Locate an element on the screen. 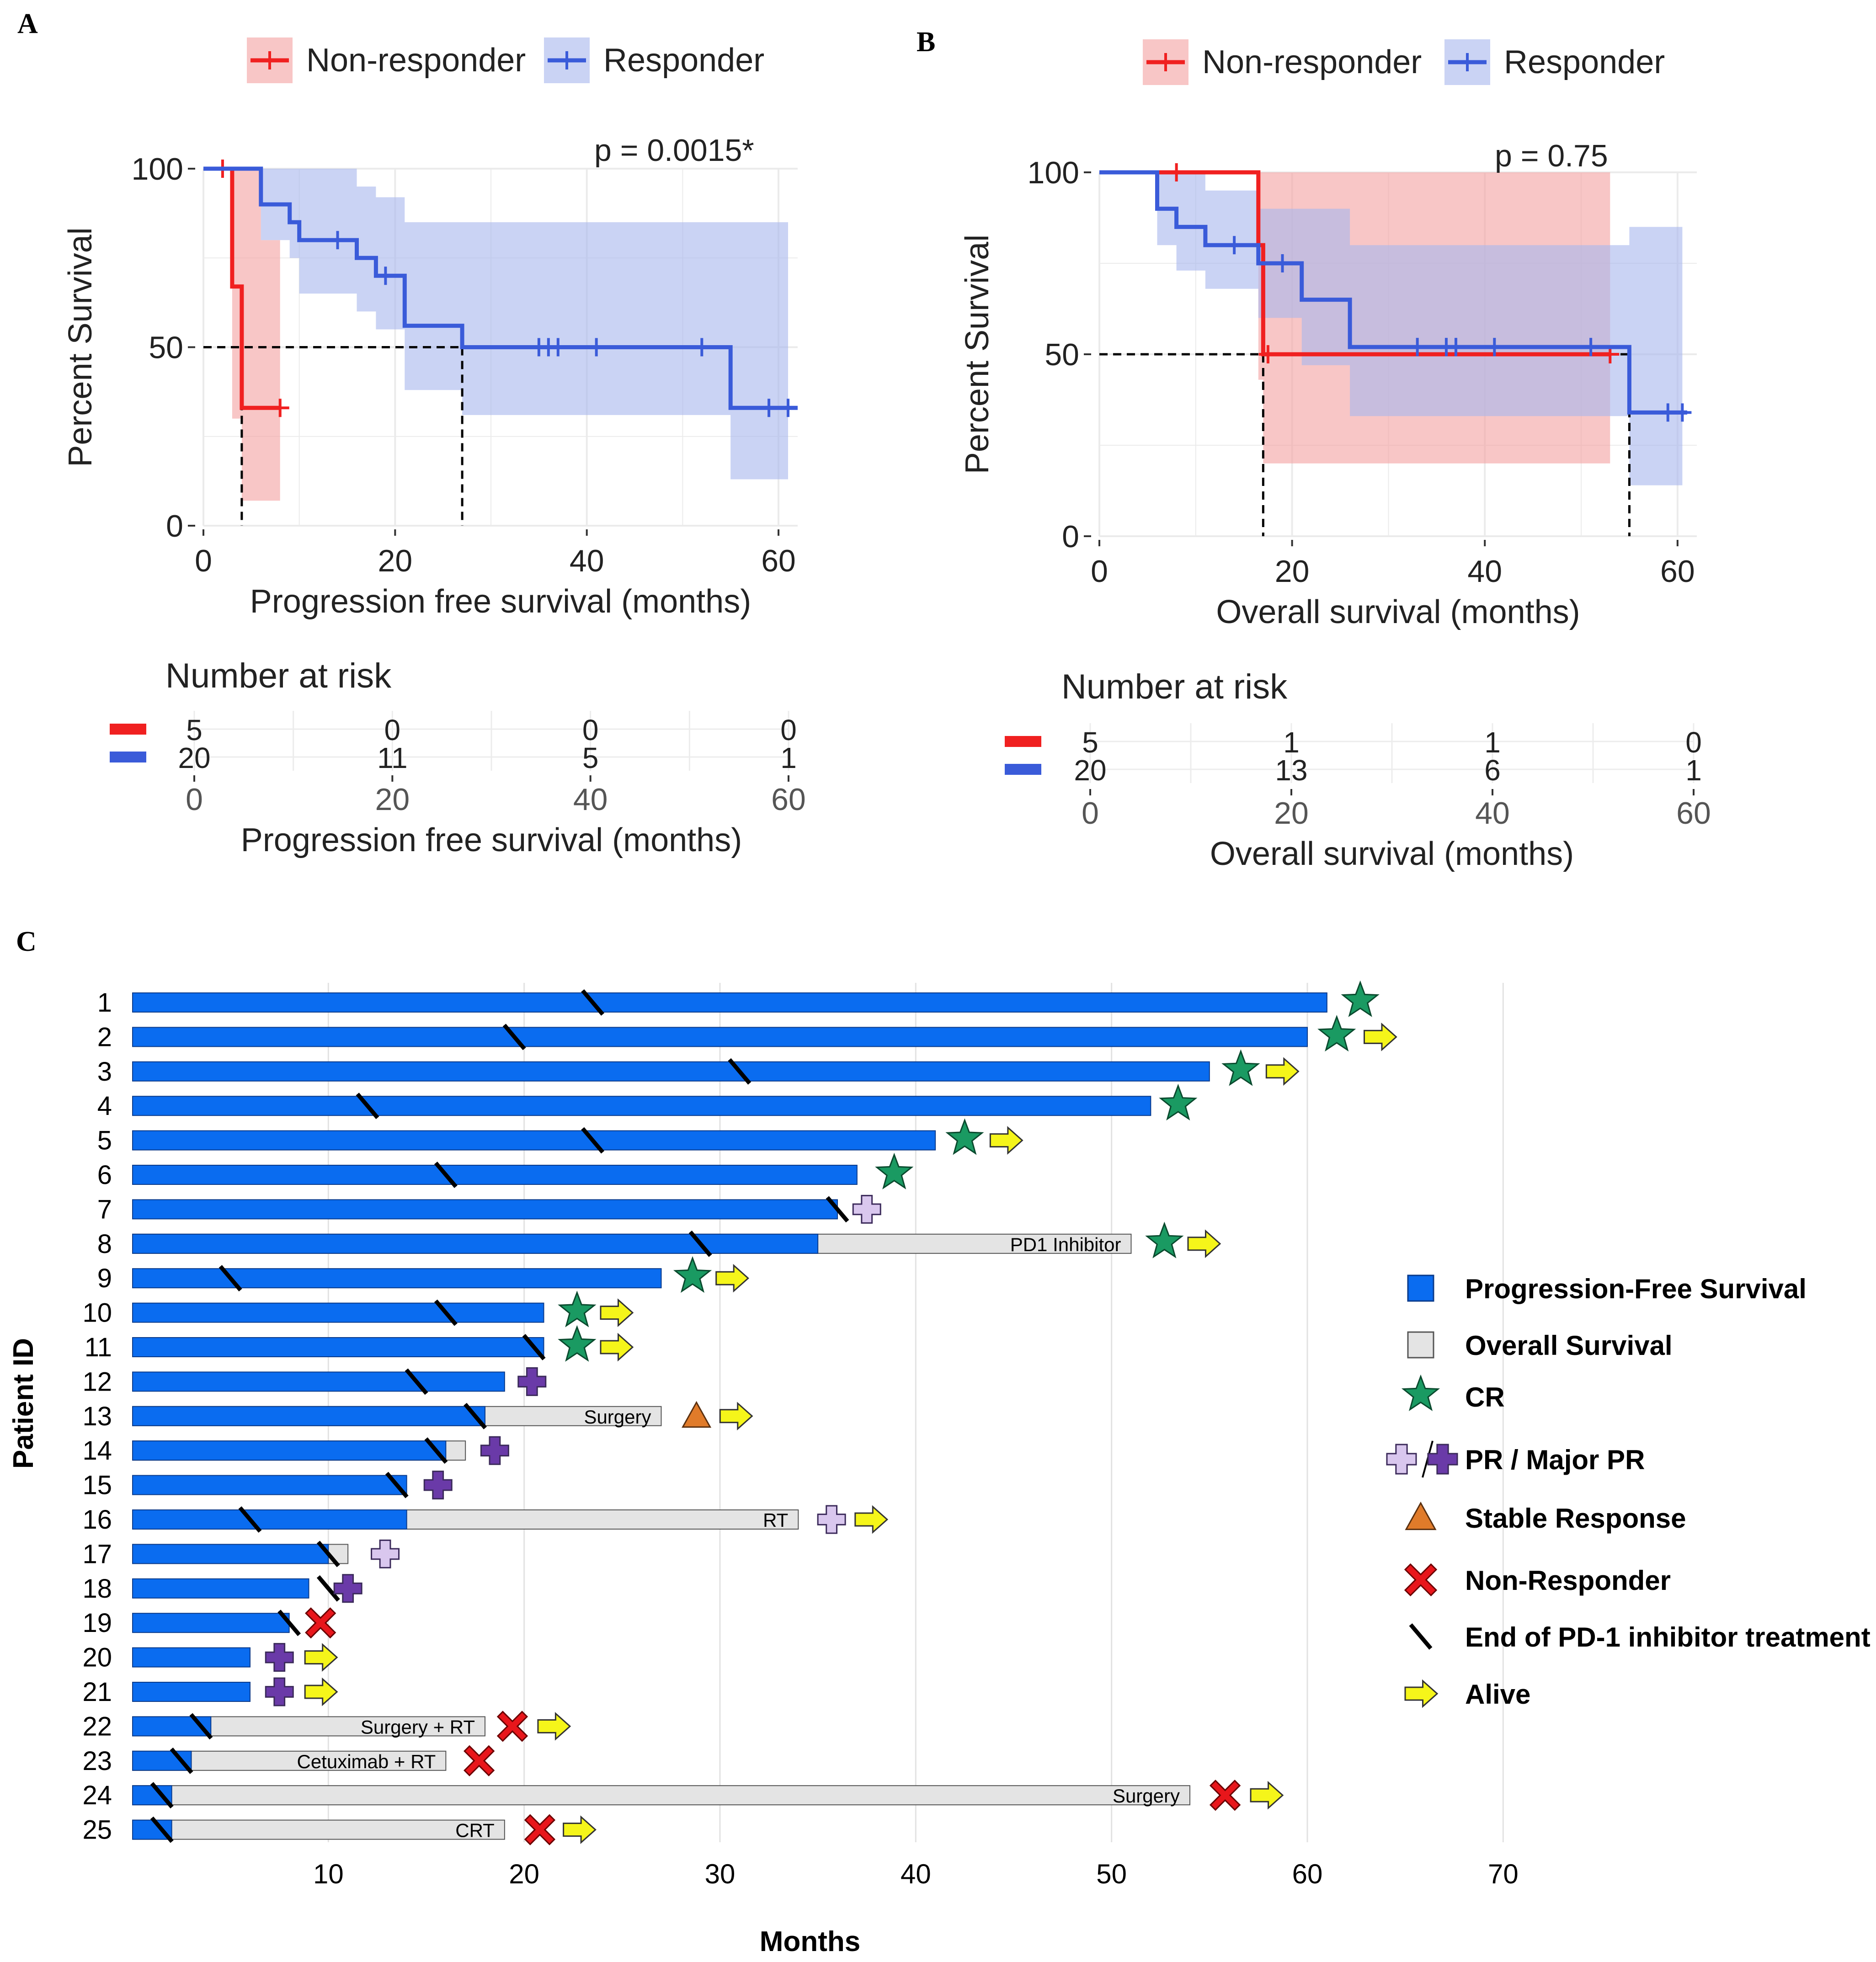 This screenshot has width=1876, height=1962. patient-id-label: 17 is located at coordinates (97, 1554).